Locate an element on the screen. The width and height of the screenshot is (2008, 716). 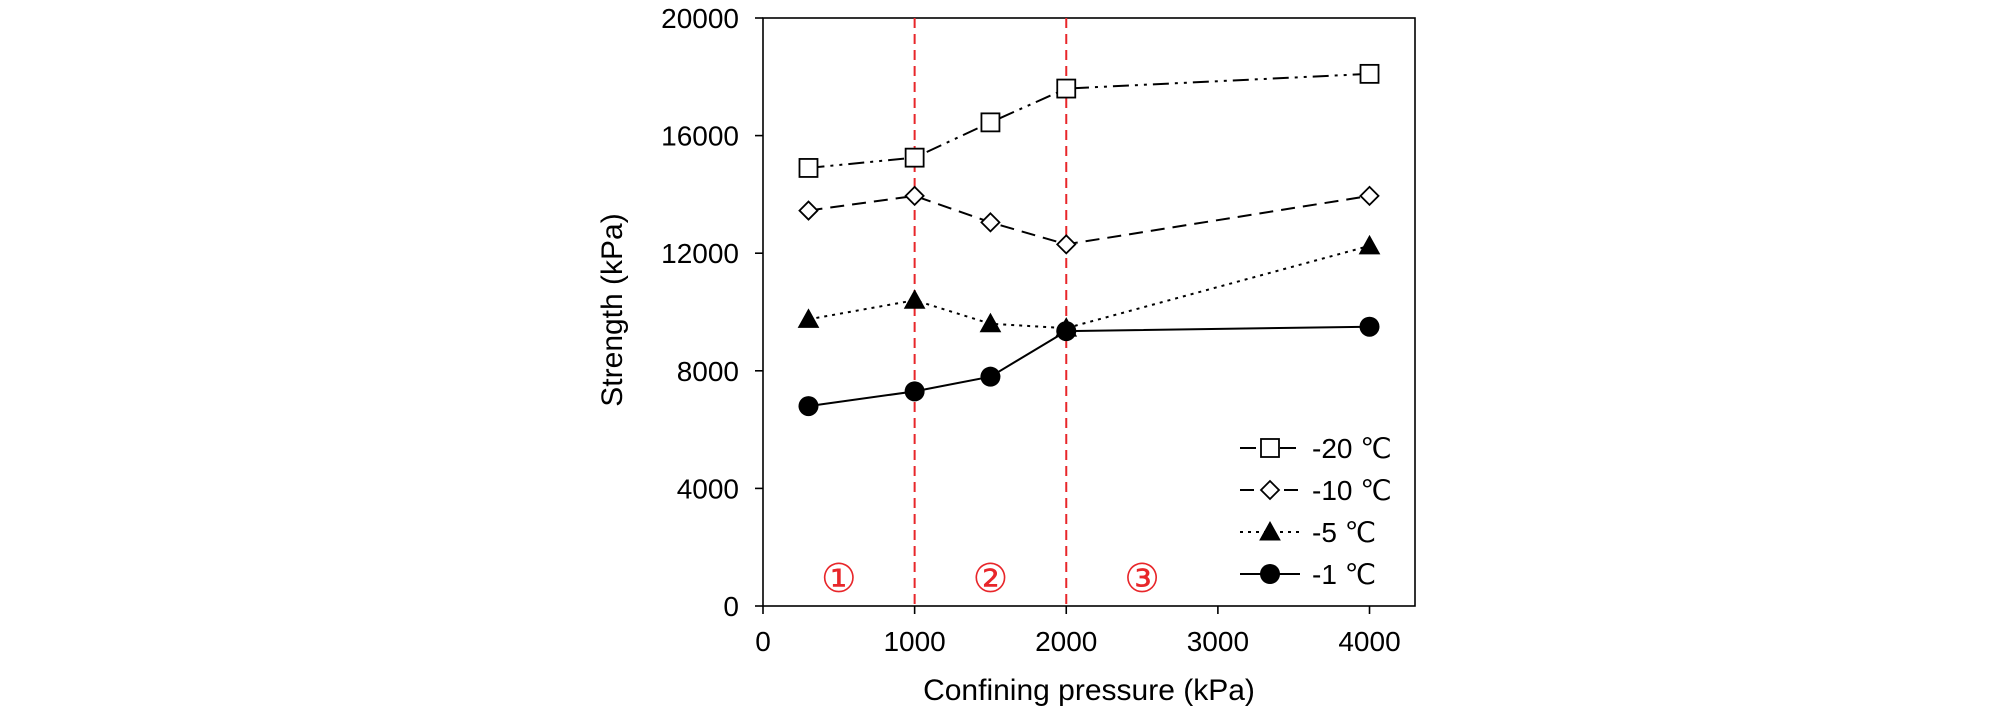
x-tick-label: 3000 is located at coordinates (1218, 641).